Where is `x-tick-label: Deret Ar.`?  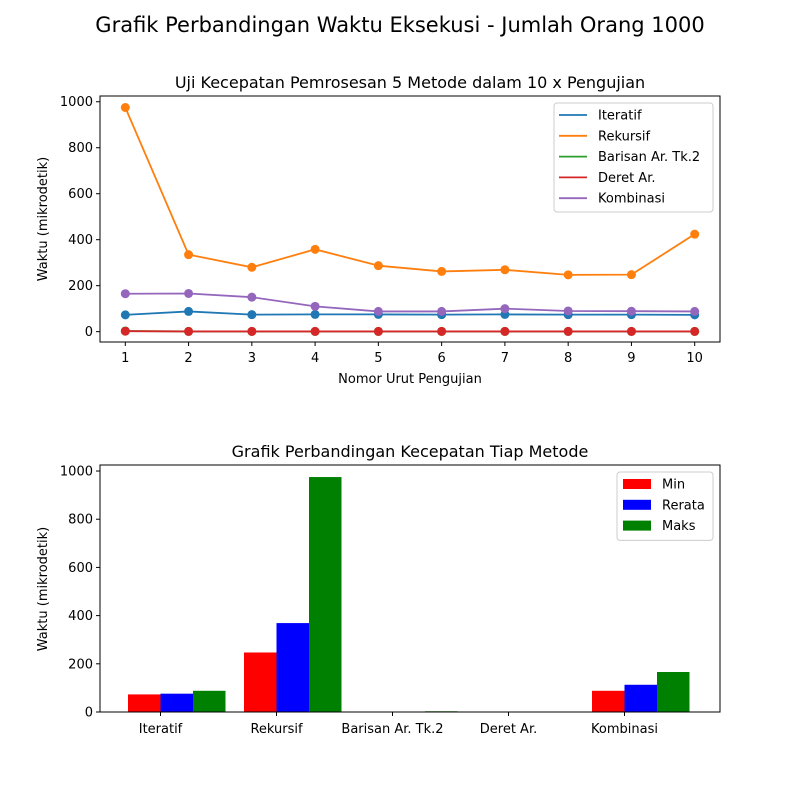
x-tick-label: Deret Ar. is located at coordinates (508, 729).